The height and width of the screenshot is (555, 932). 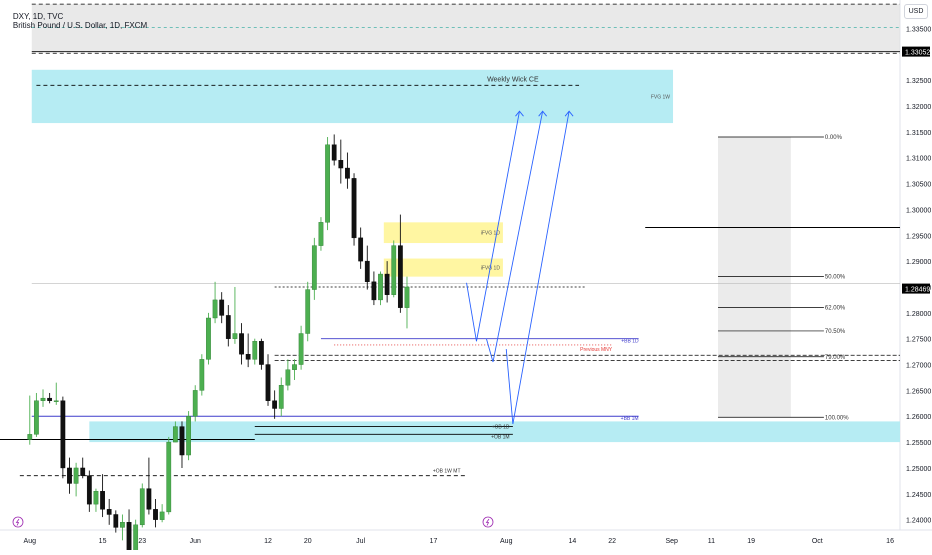 What do you see at coordinates (308, 541) in the screenshot?
I see `x-tick-5: 20` at bounding box center [308, 541].